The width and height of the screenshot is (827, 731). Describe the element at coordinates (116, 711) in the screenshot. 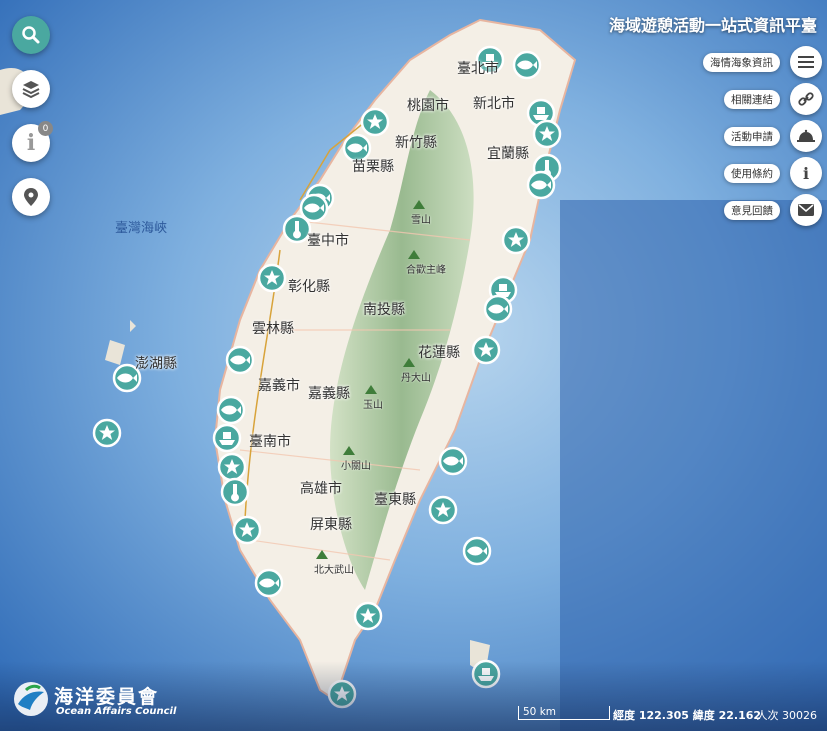

I see `logo-english-name: Ocean Affairs Council` at that location.